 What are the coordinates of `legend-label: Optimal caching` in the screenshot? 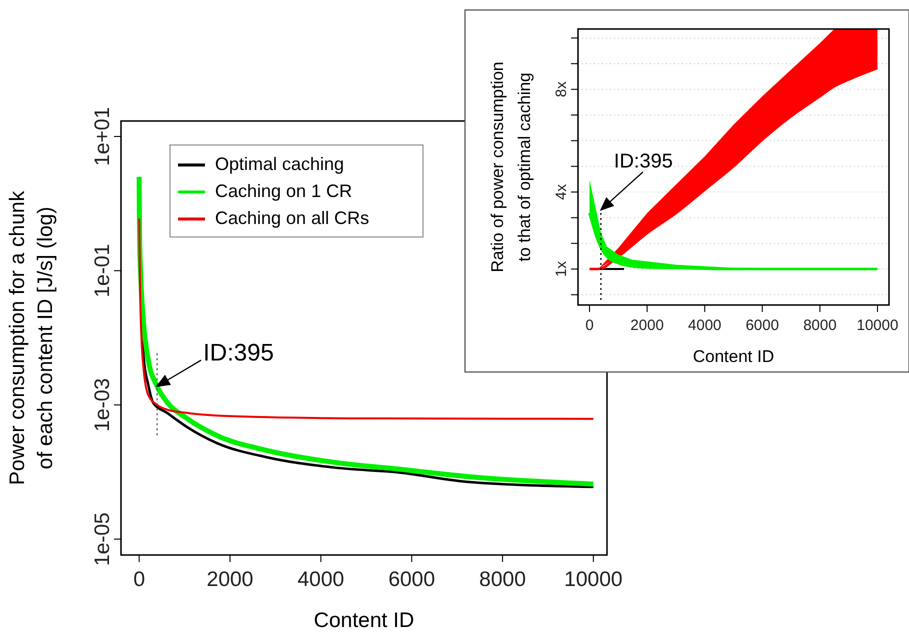 It's located at (279, 164).